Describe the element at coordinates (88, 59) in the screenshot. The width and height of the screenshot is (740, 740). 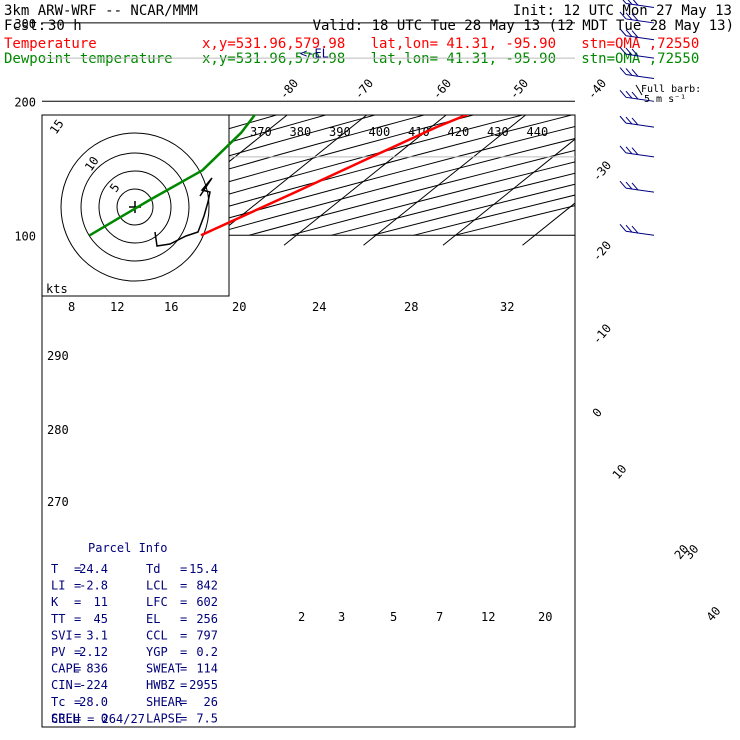
I see `legend-dewpoint: Dewpoint temperature` at that location.